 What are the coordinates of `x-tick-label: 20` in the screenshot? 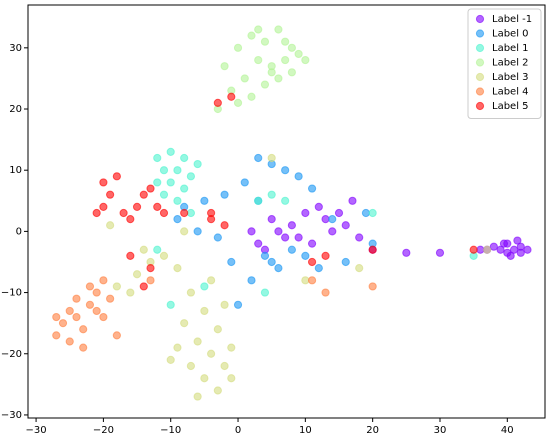 It's located at (372, 430).